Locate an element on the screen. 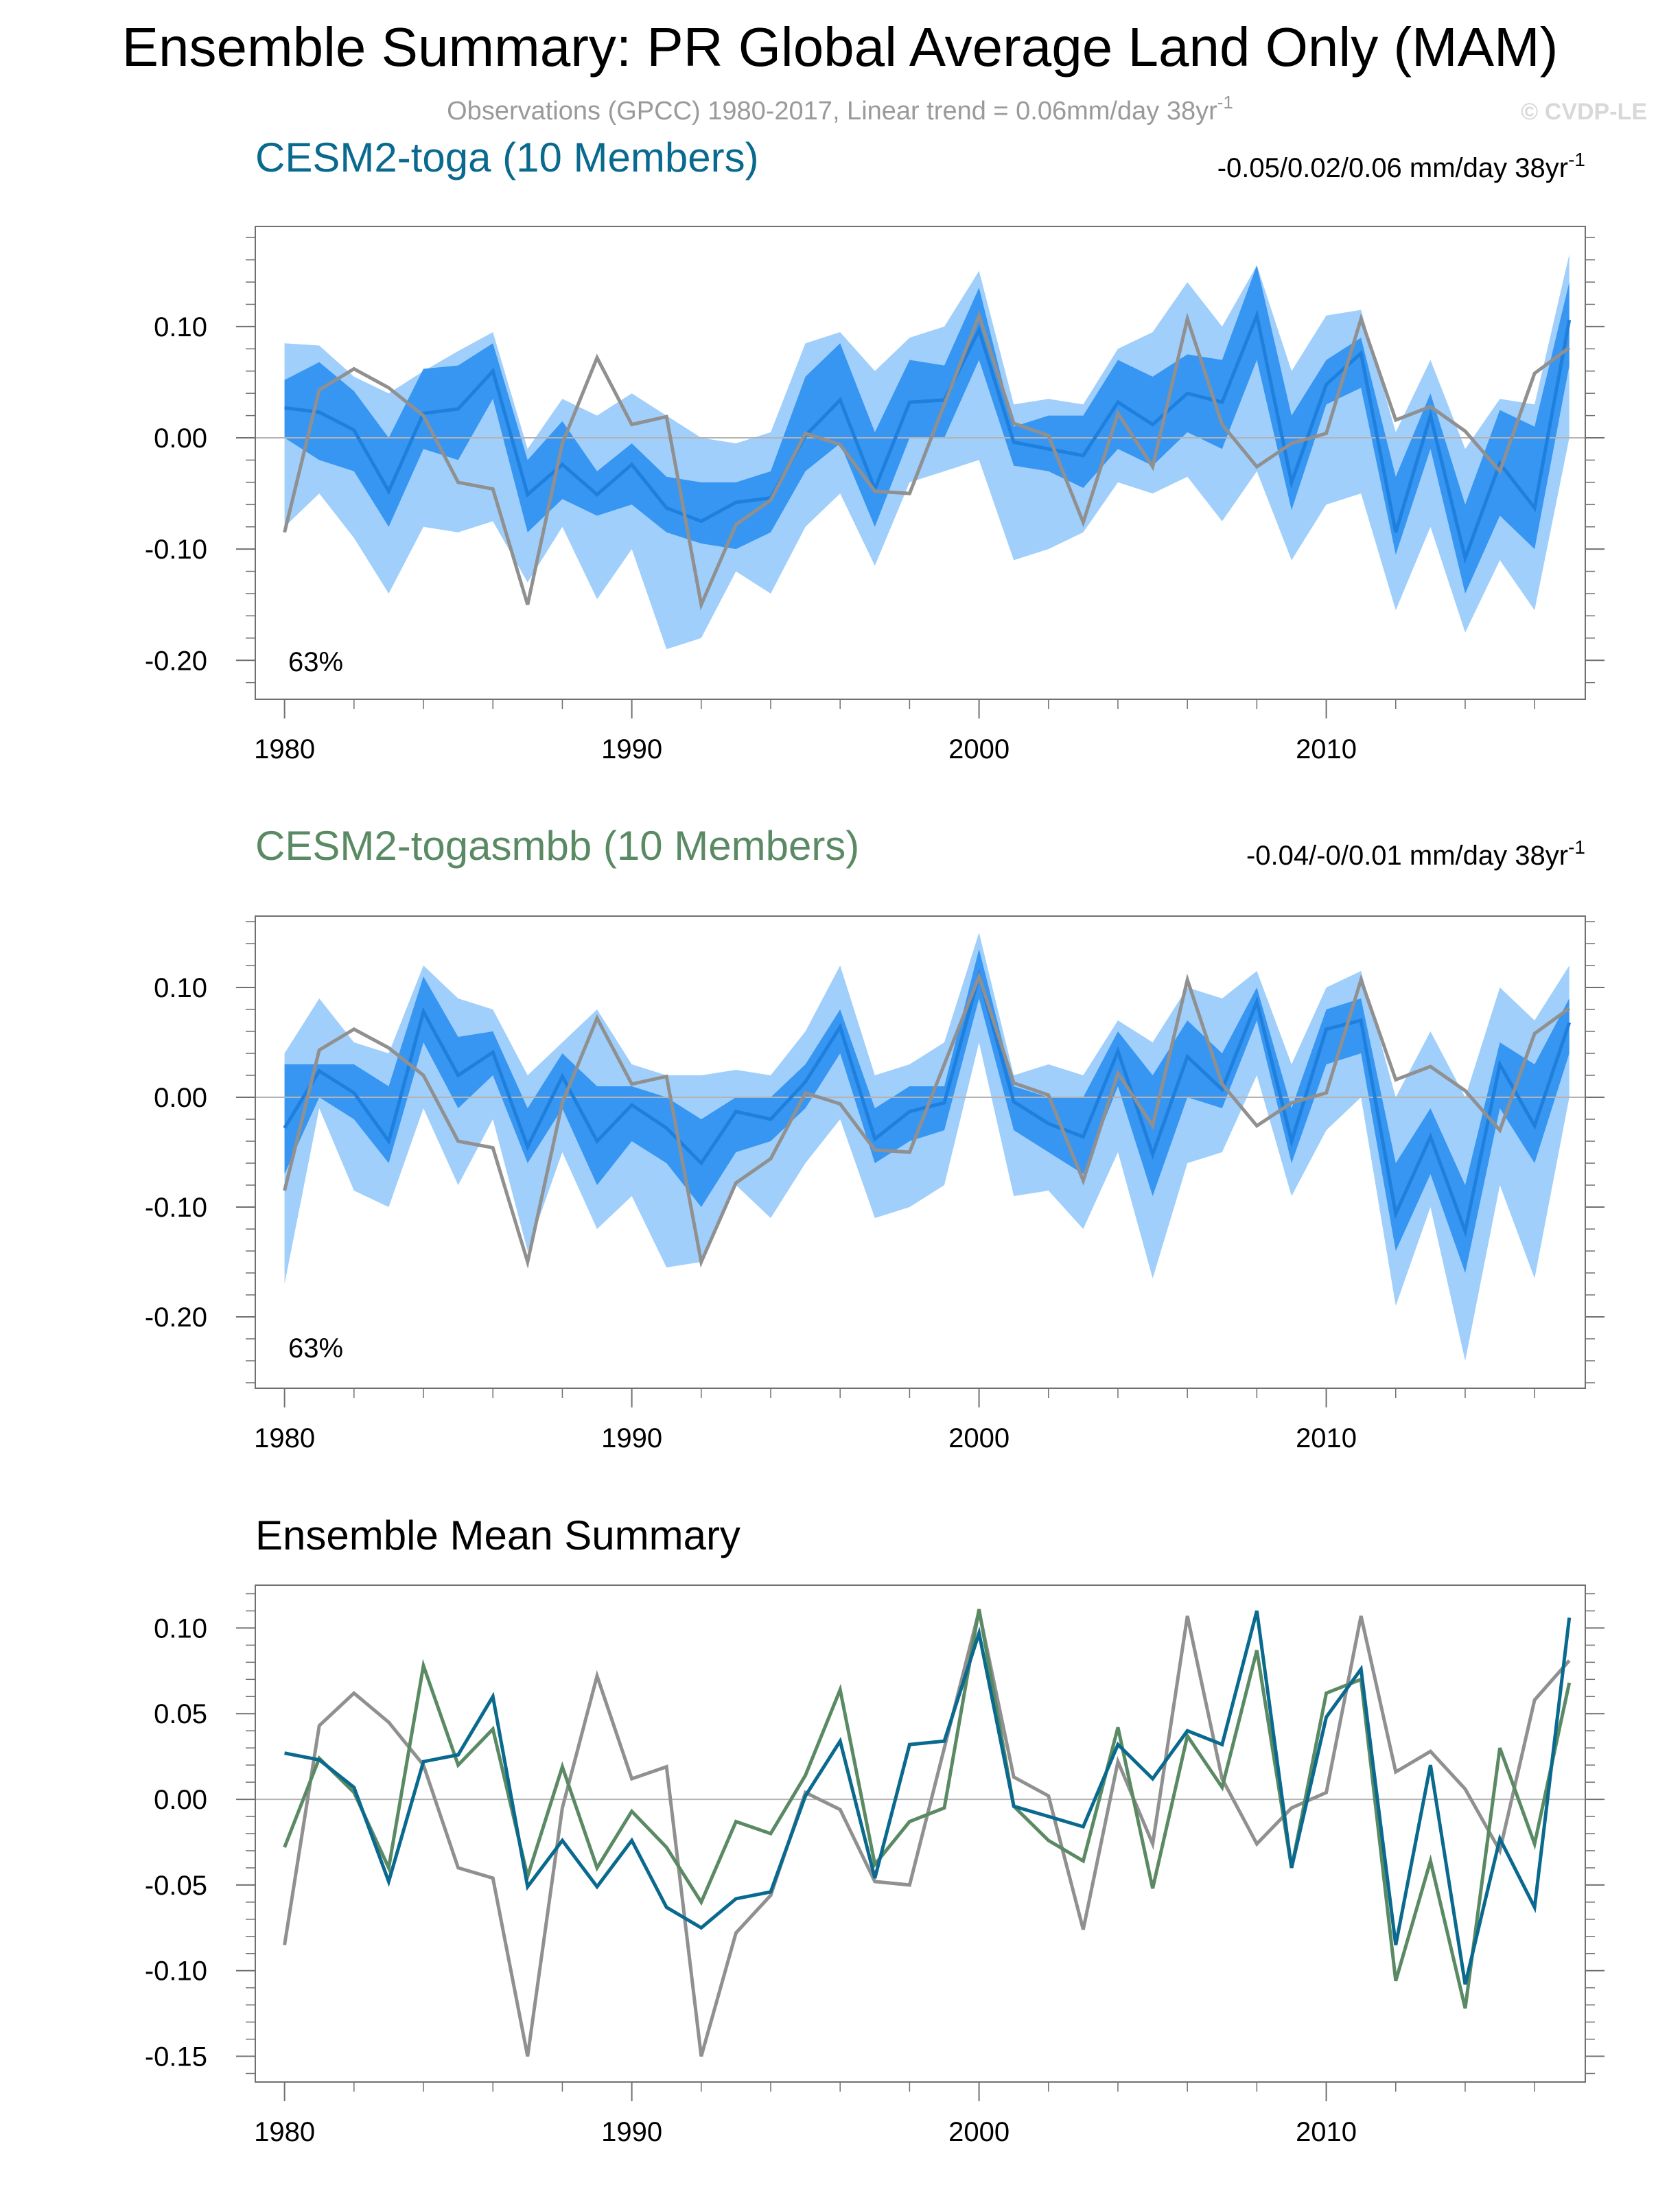  panel-toga-trend: -0.05/0.02/0.06 mm/day 38yr-1 is located at coordinates (1401, 166).